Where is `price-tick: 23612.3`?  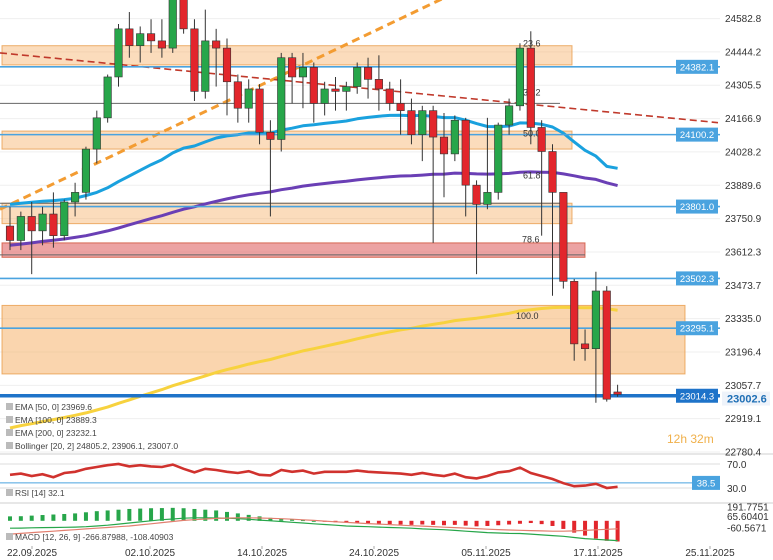
price-tick: 23612.3 is located at coordinates (743, 252).